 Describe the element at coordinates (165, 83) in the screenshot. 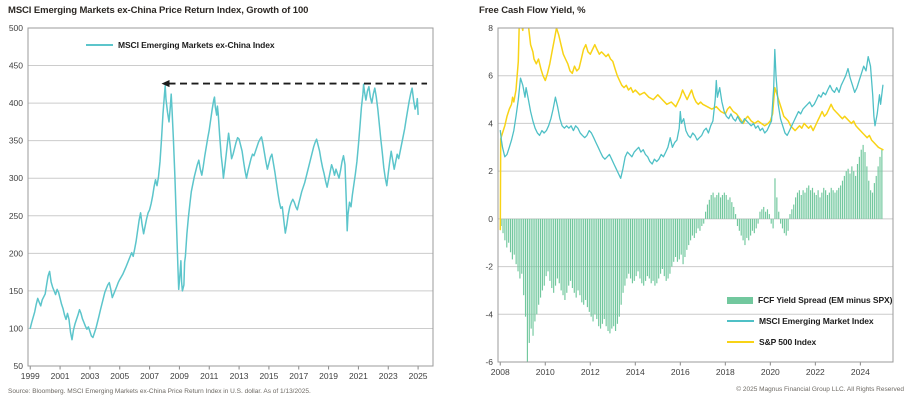

I see `arrow-head-left` at that location.